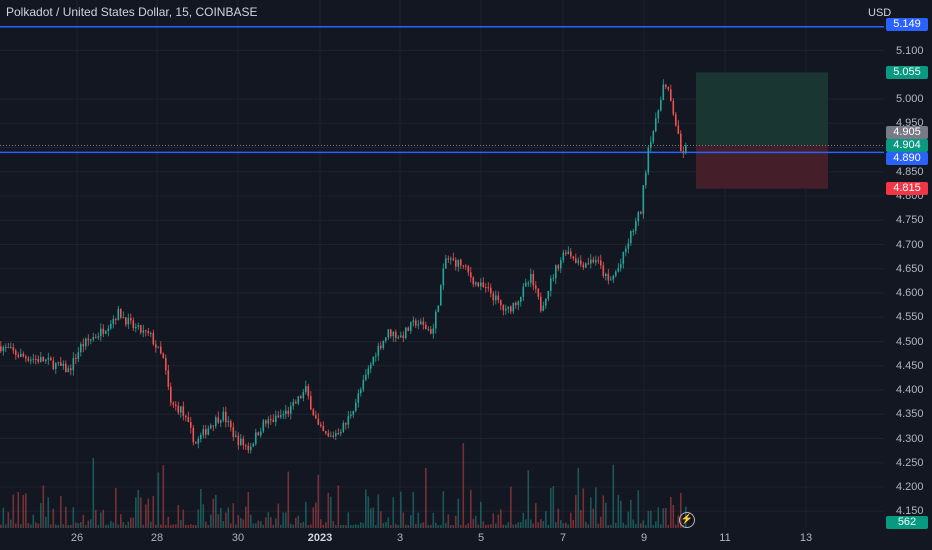 Image resolution: width=932 pixels, height=550 pixels. What do you see at coordinates (880, 13) in the screenshot?
I see `currency-label: USD` at bounding box center [880, 13].